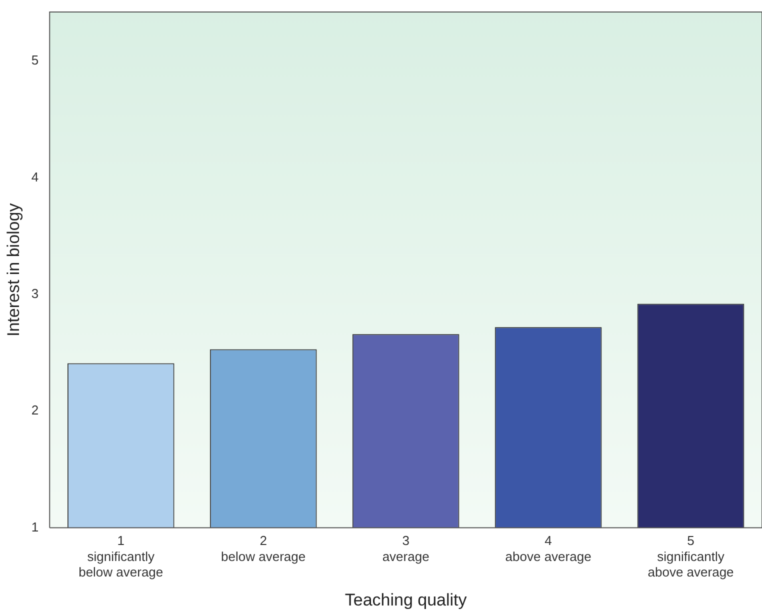  I want to click on x-axis-title: Teaching quality, so click(406, 600).